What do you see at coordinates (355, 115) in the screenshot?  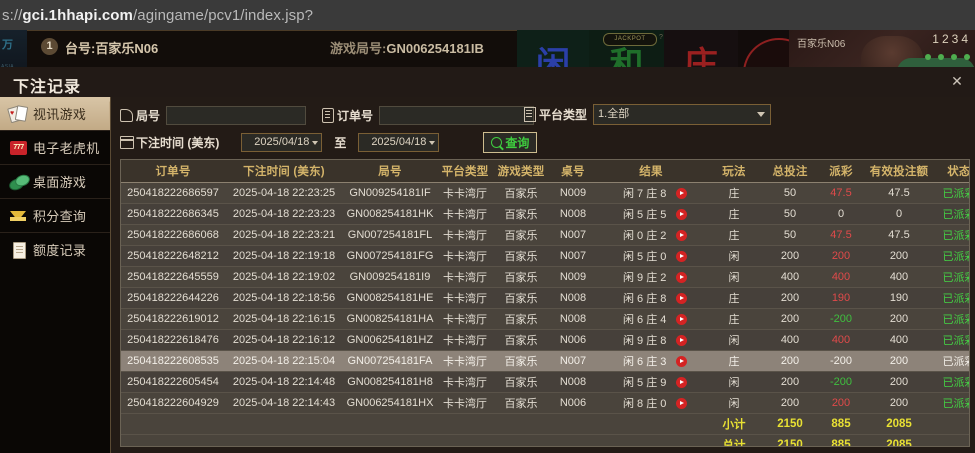 I see `filter-order-label: 订单号` at bounding box center [355, 115].